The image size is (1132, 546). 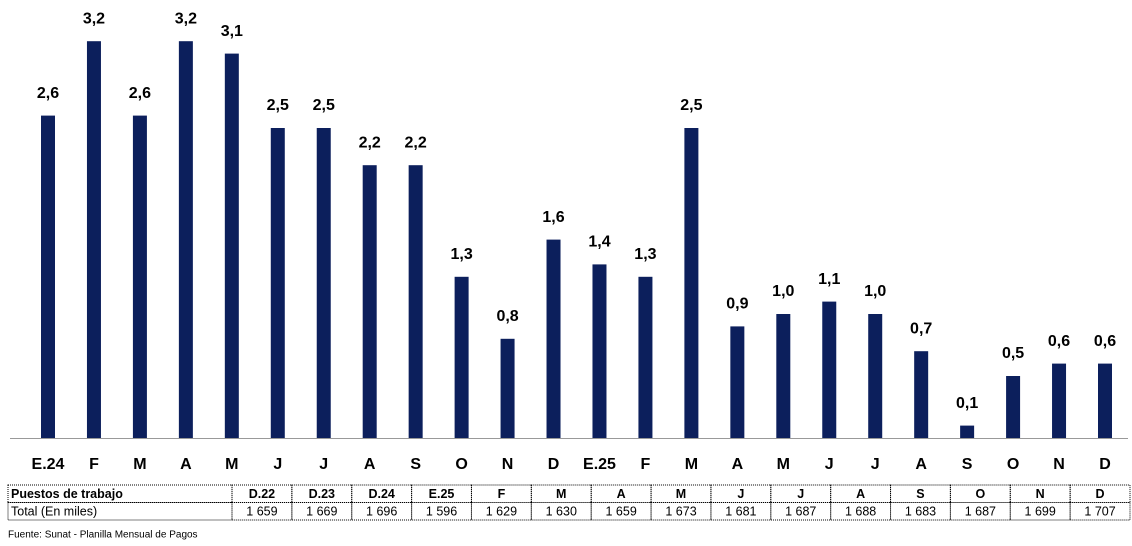 I want to click on value-label: 0,5, so click(x=1013, y=353).